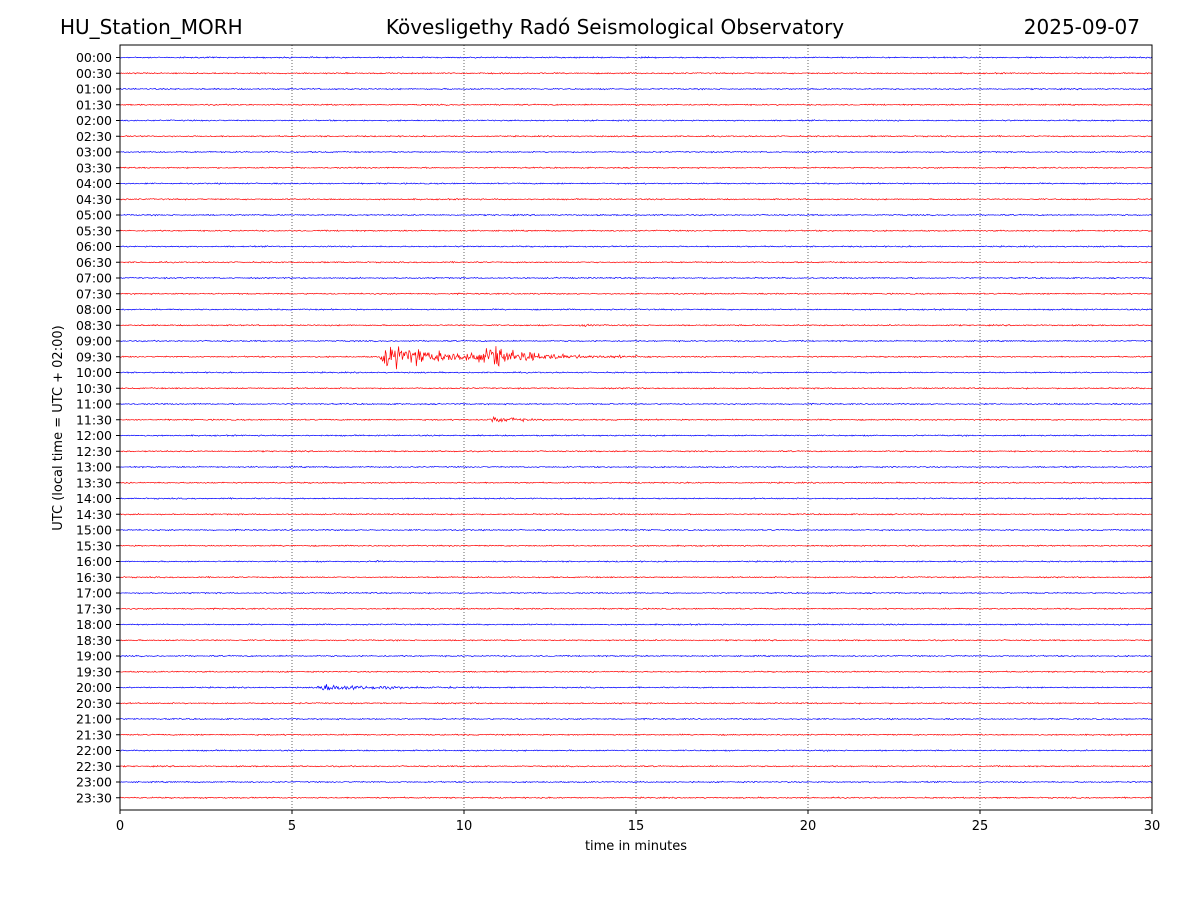 The height and width of the screenshot is (900, 1200). I want to click on trace-06:00, so click(636, 246).